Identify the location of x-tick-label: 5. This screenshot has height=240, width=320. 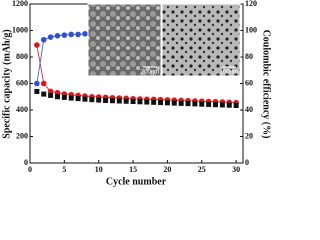
(64, 169).